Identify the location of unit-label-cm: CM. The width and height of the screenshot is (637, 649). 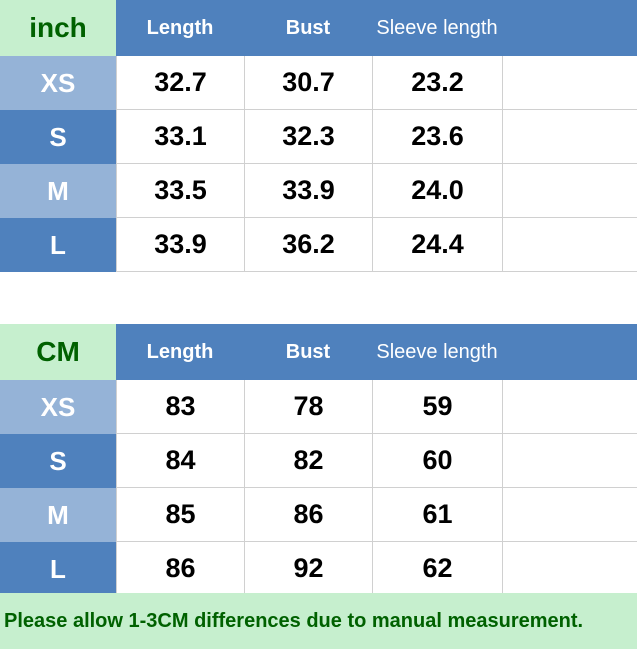
(58, 352).